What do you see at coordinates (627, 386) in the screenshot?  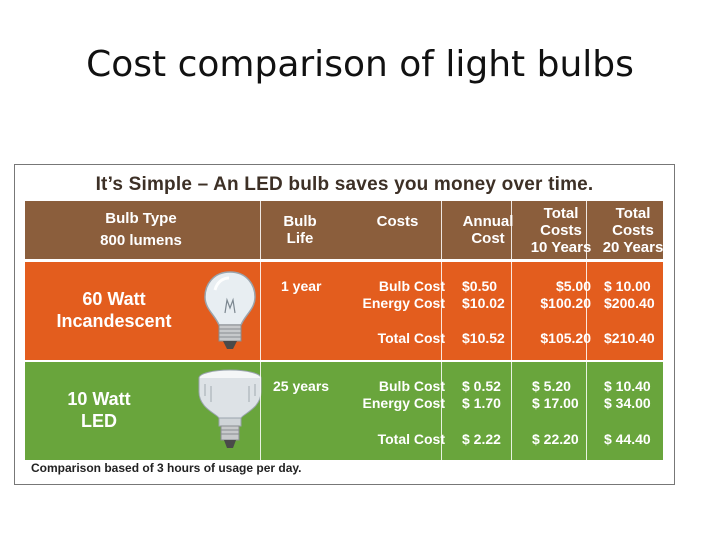 I see `led-twenty-year-bulb: $ 10.40` at bounding box center [627, 386].